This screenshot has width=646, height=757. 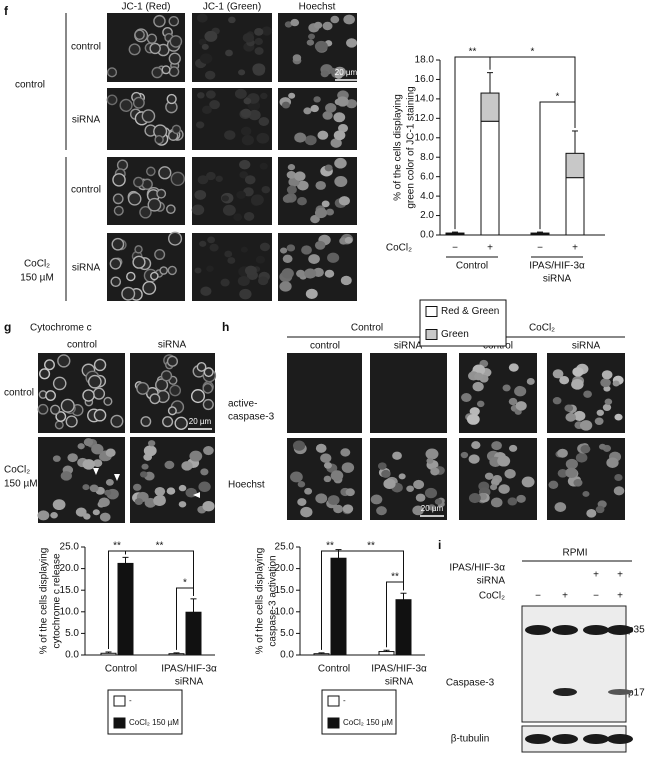 I want to click on bar-segment, so click(x=455, y=233).